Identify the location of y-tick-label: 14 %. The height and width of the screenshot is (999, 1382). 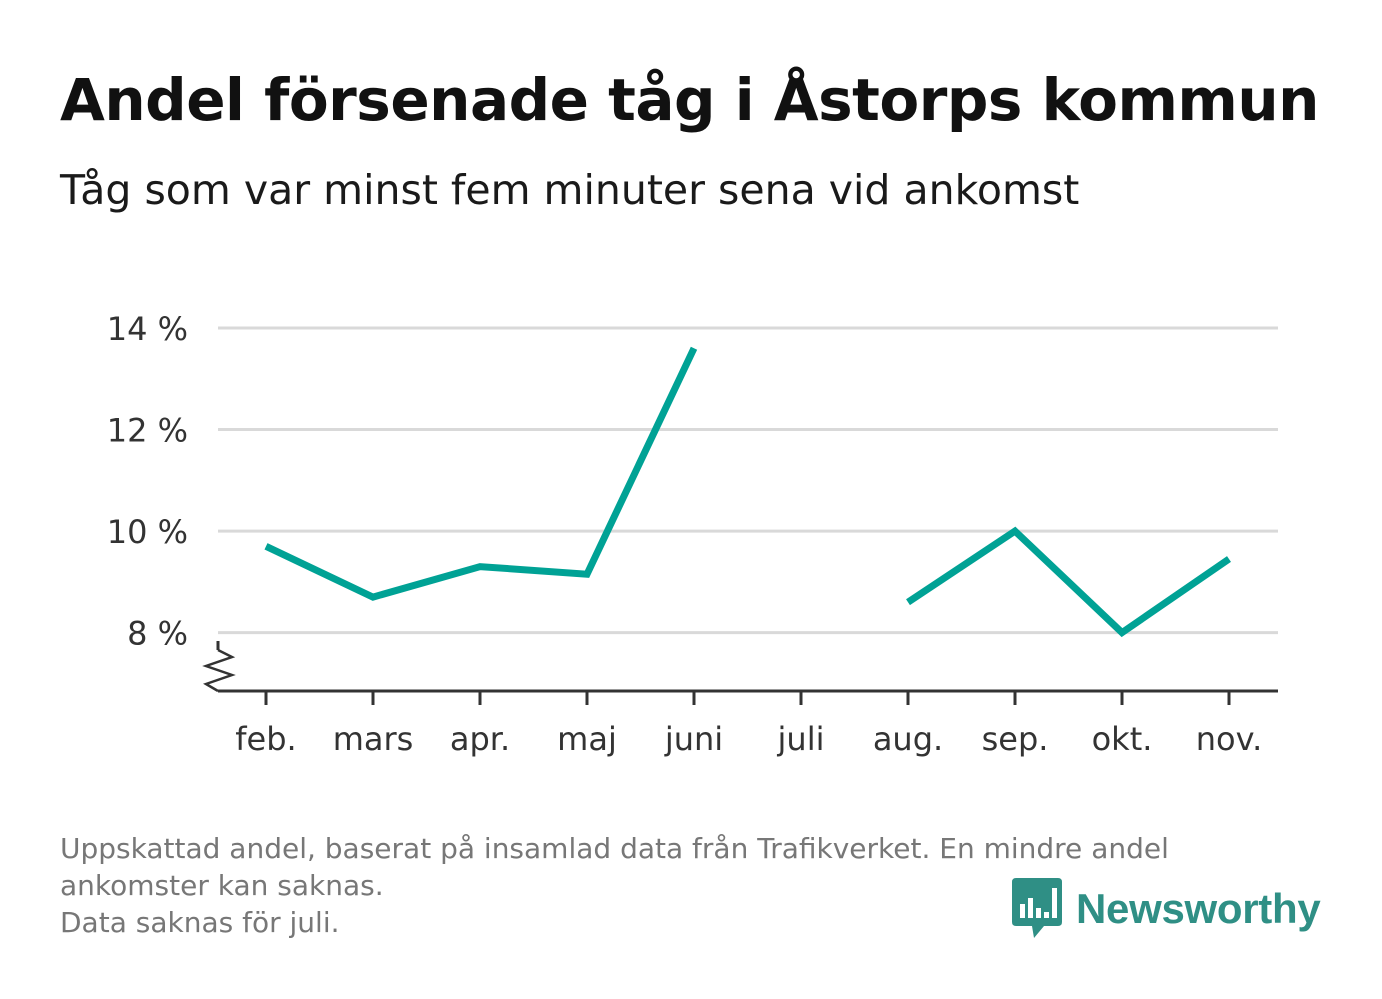
(147, 329).